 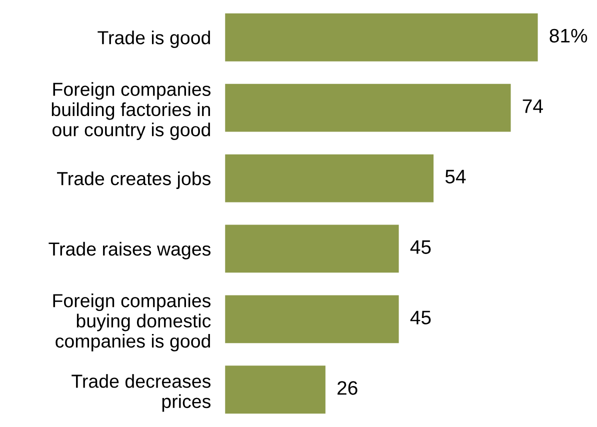 What do you see at coordinates (569, 35) in the screenshot?
I see `data-label: 81%` at bounding box center [569, 35].